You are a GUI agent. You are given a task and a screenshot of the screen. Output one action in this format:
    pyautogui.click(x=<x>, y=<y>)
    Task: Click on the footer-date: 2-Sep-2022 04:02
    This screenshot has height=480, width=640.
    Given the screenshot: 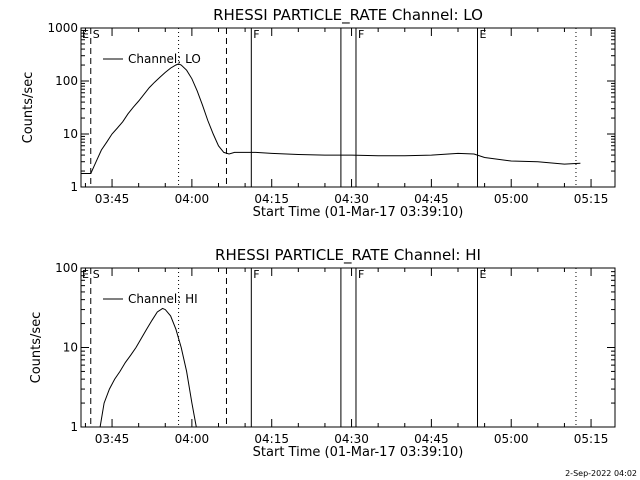 What is the action you would take?
    pyautogui.click(x=601, y=473)
    